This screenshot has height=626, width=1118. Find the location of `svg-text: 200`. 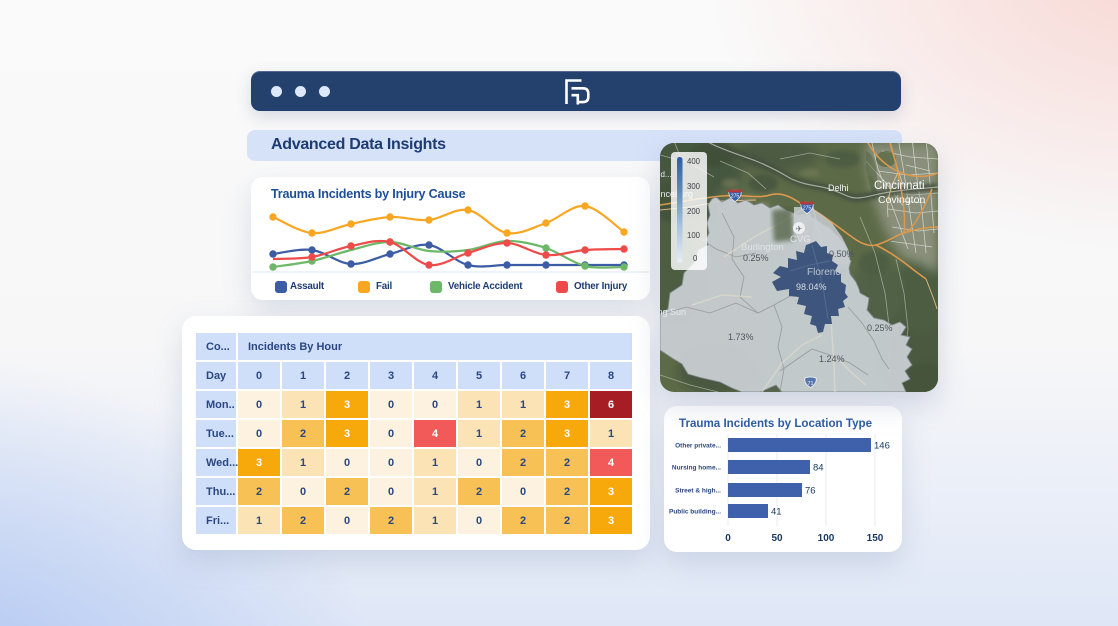

svg-text: 200 is located at coordinates (694, 211).